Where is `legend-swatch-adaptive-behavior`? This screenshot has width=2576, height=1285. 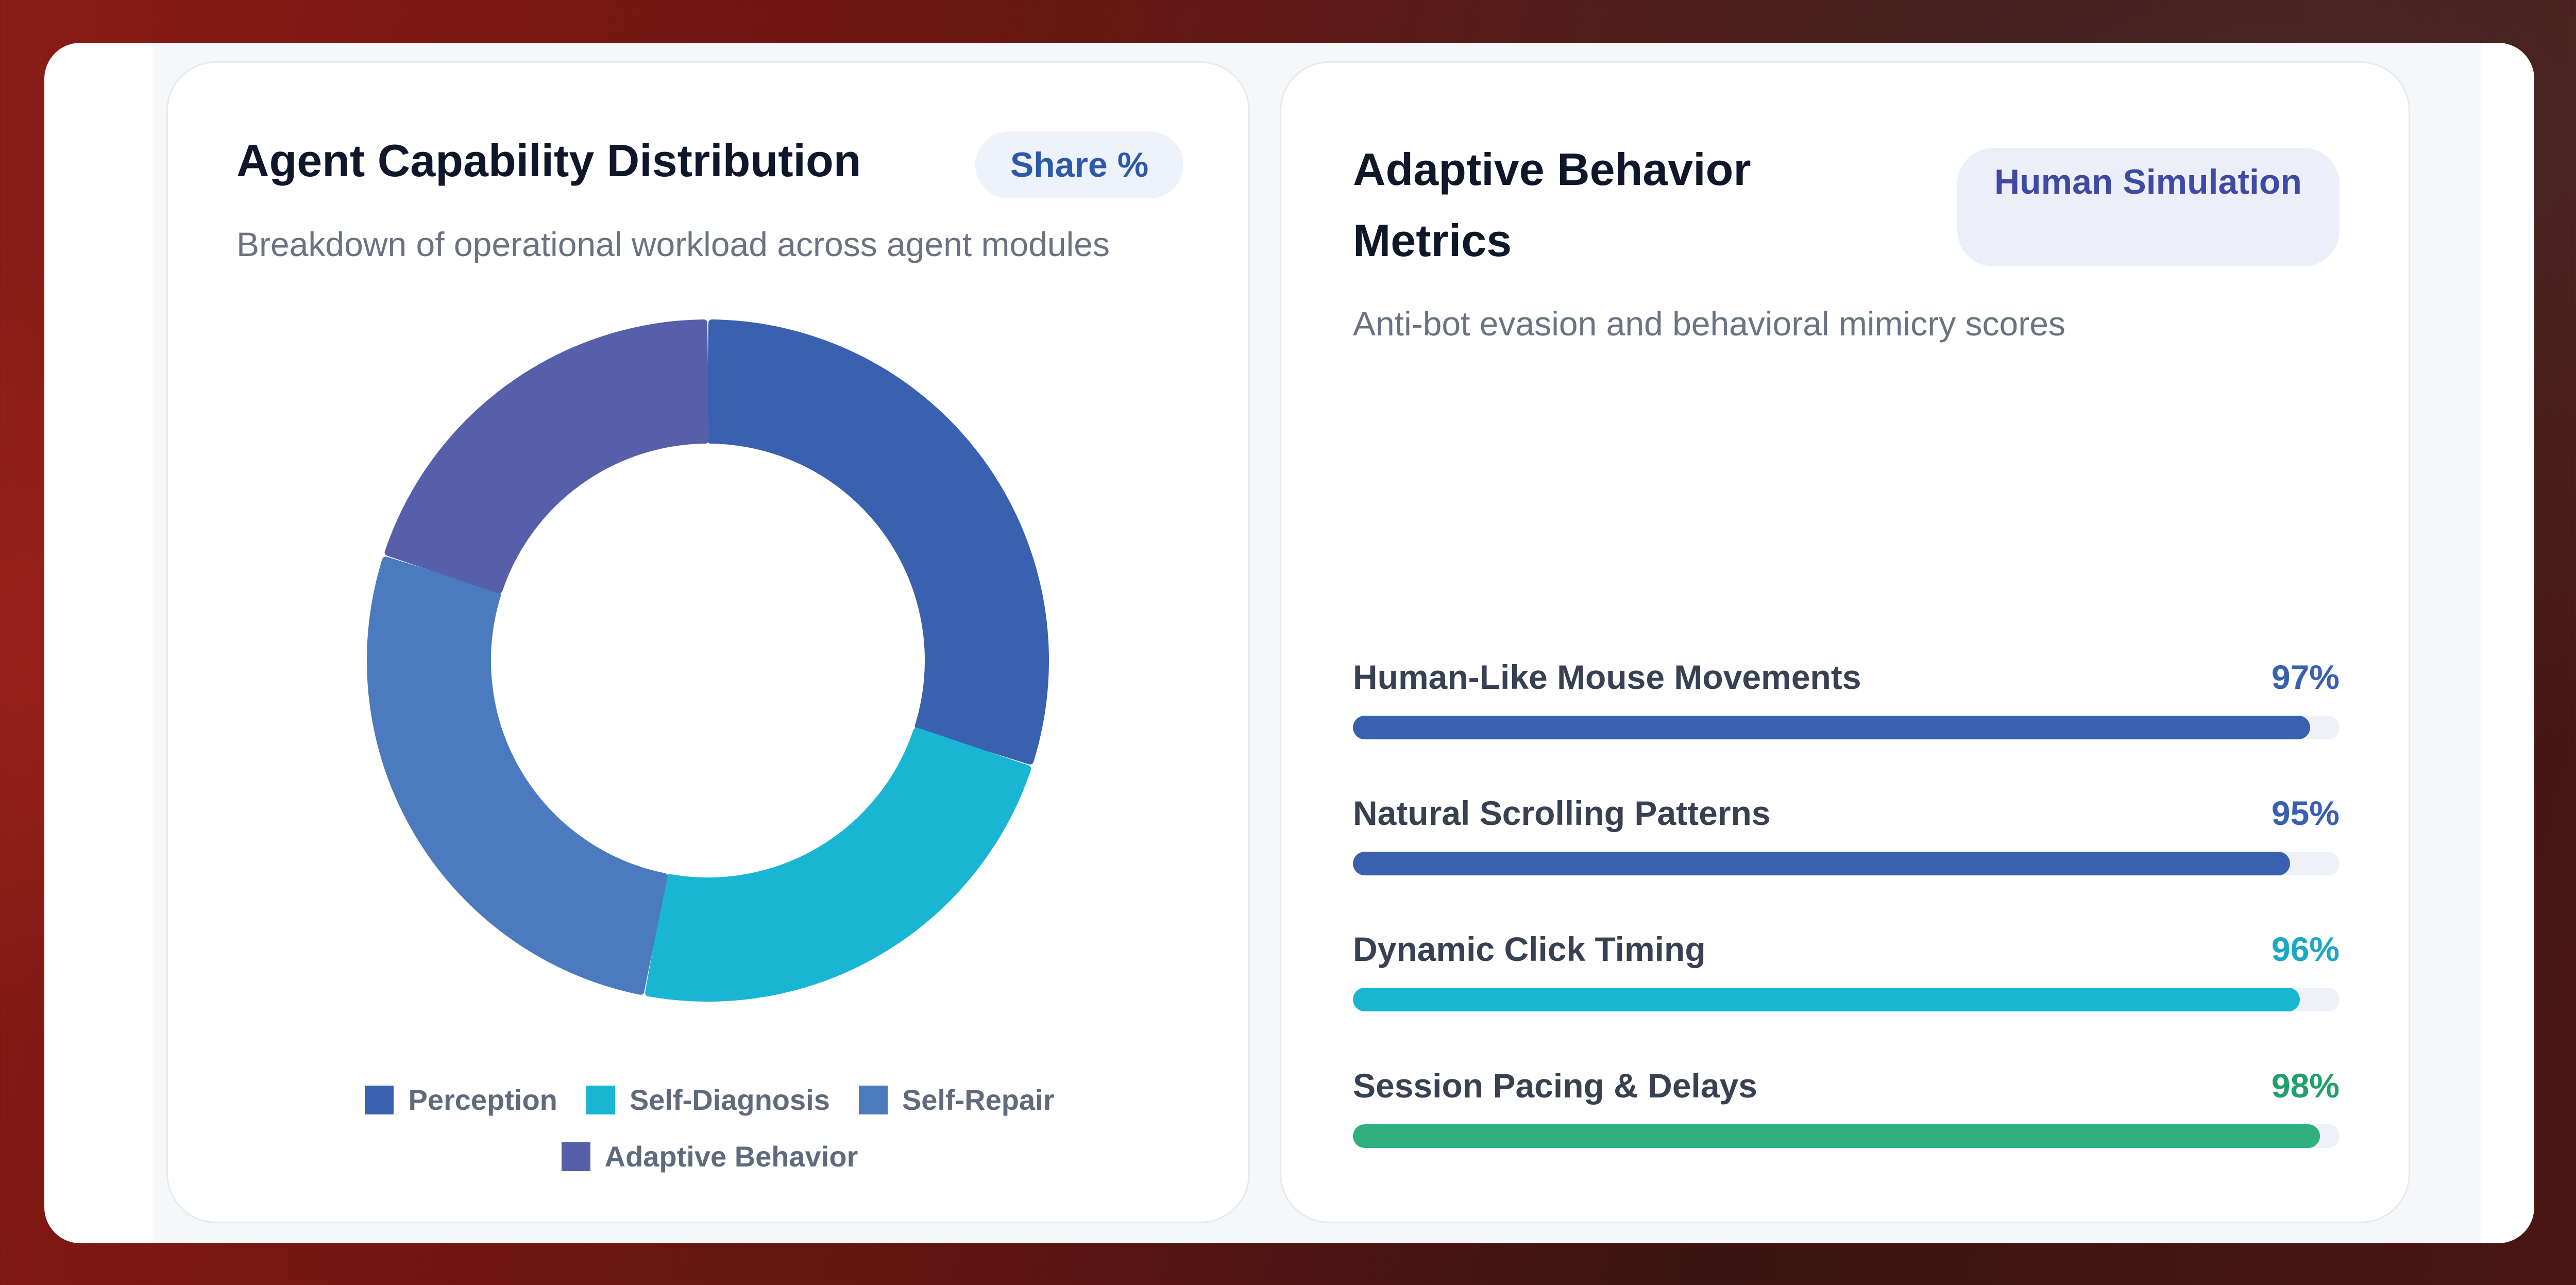 legend-swatch-adaptive-behavior is located at coordinates (575, 1156).